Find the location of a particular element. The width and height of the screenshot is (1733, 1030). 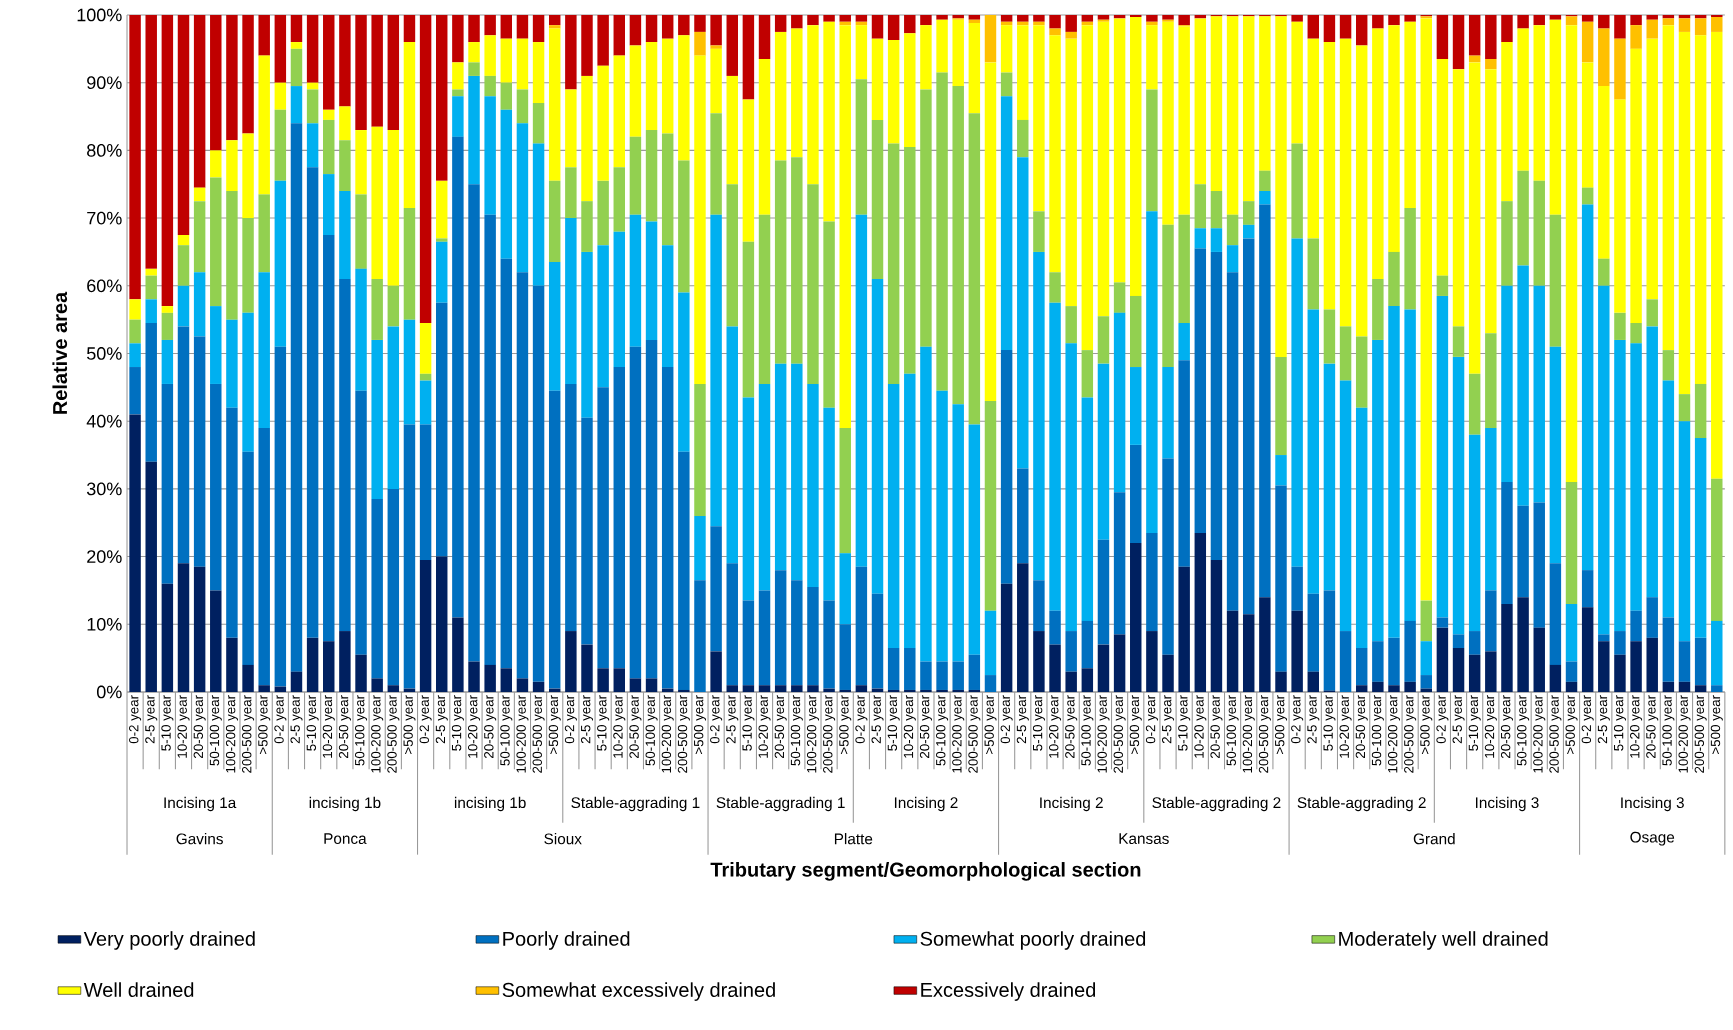

y-tick-label: 100% is located at coordinates (99, 15).